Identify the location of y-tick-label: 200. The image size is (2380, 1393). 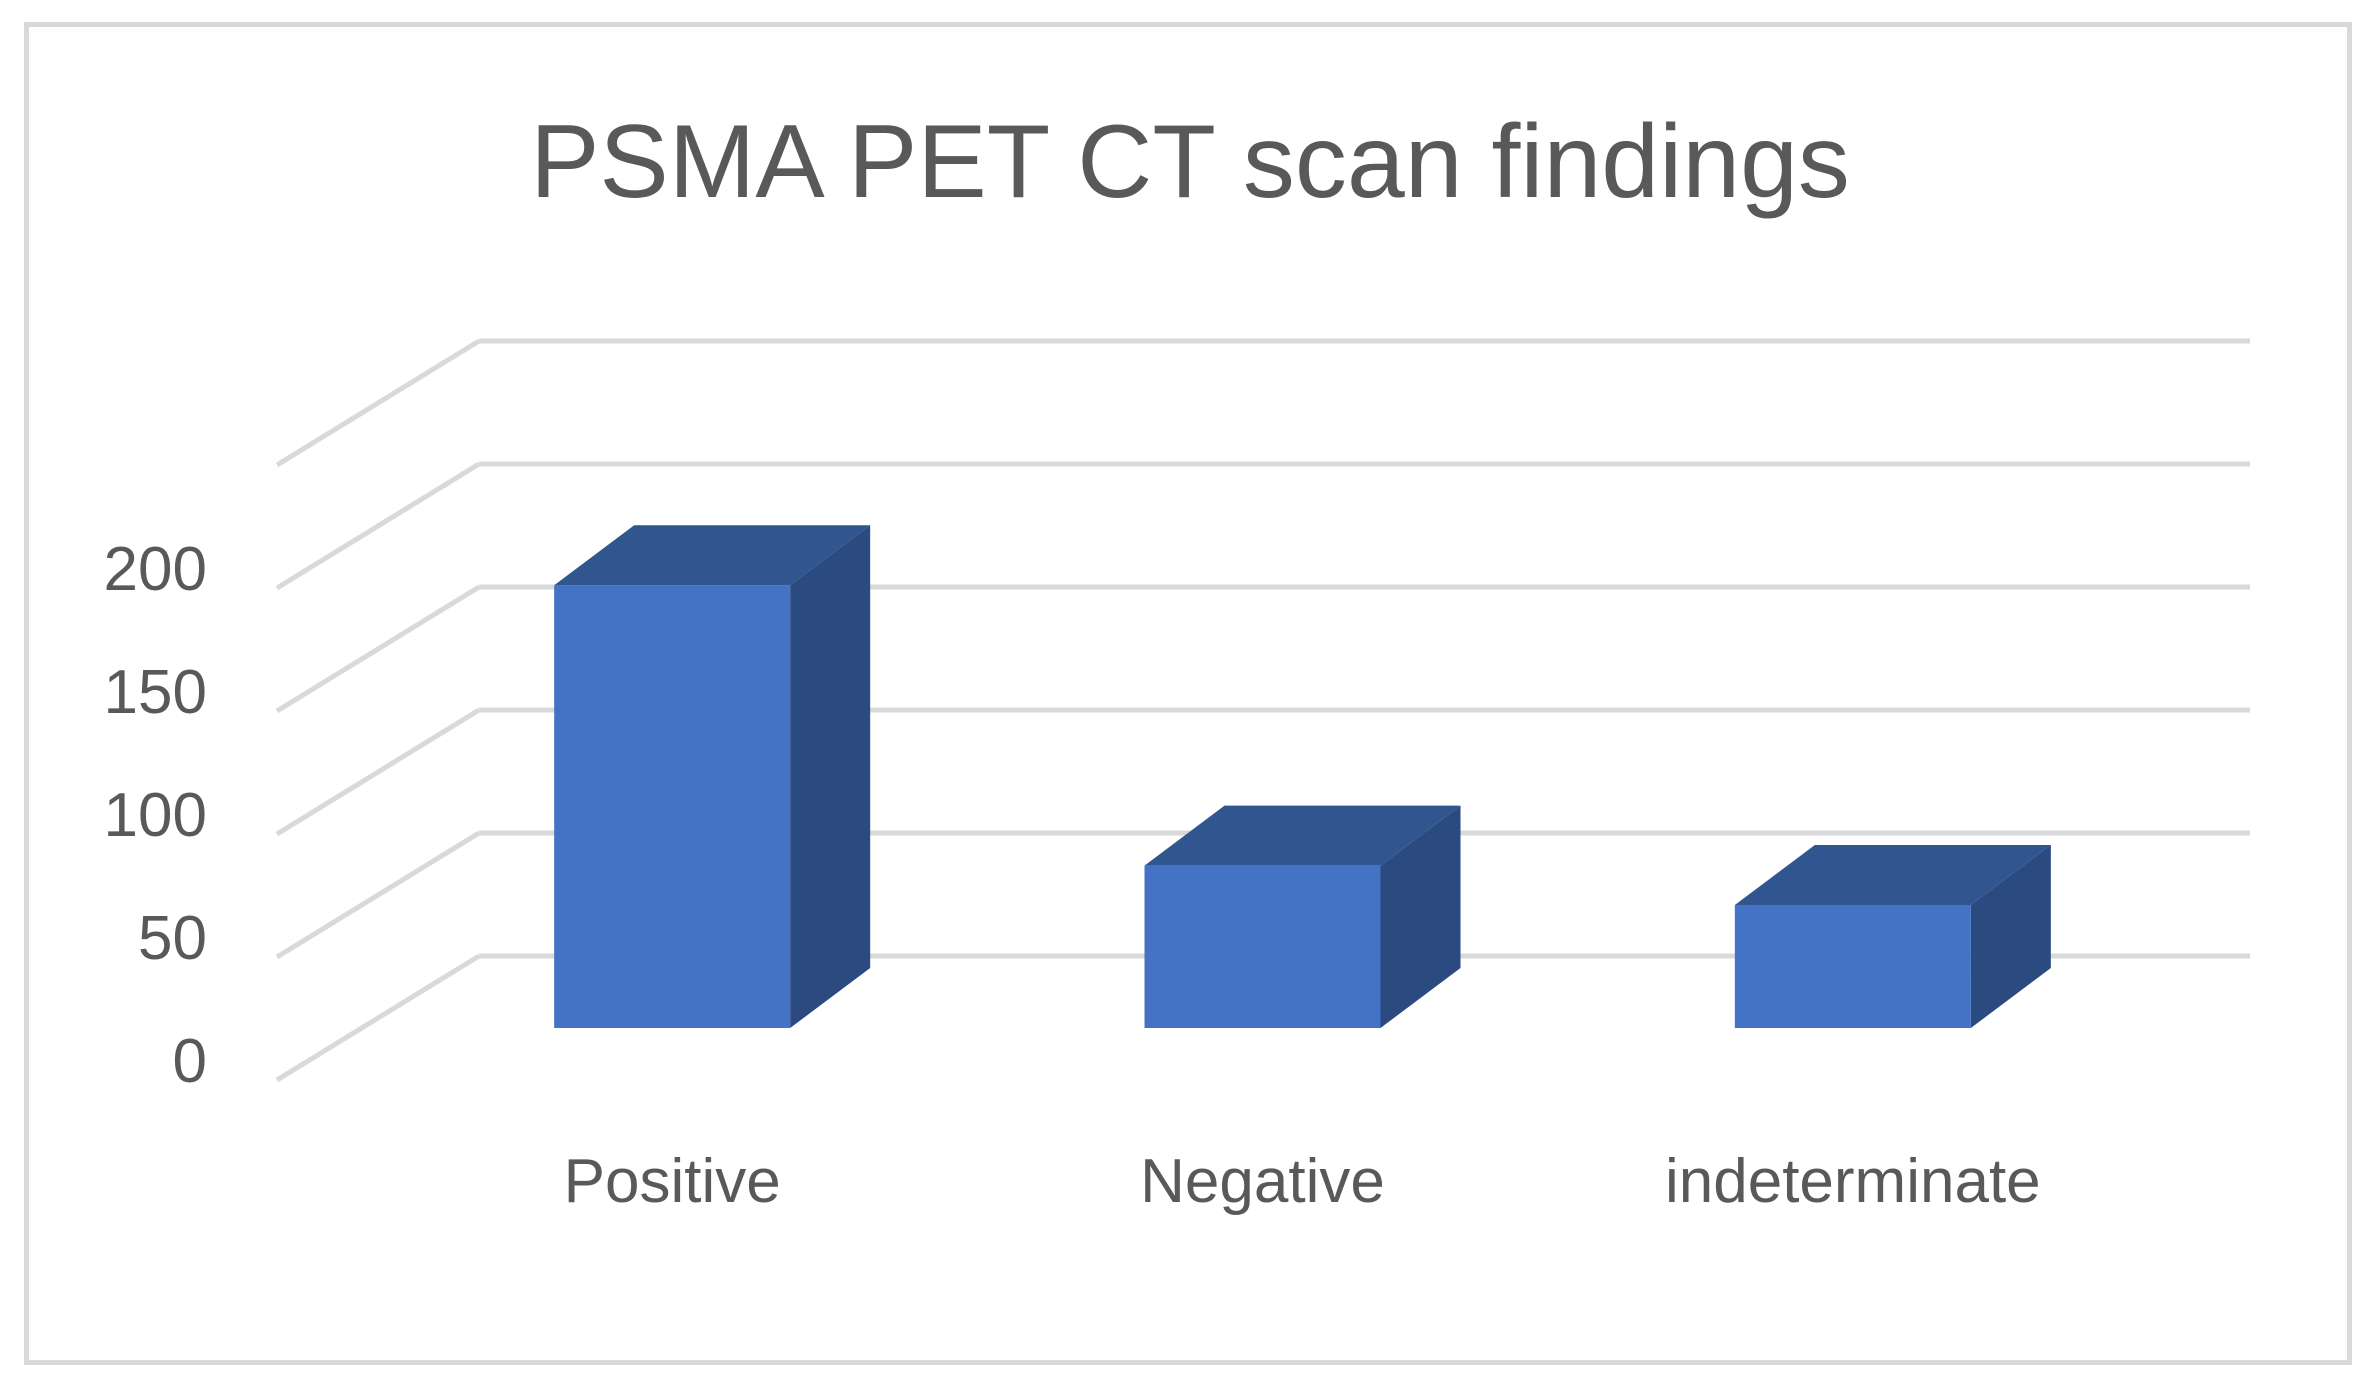
(155, 569).